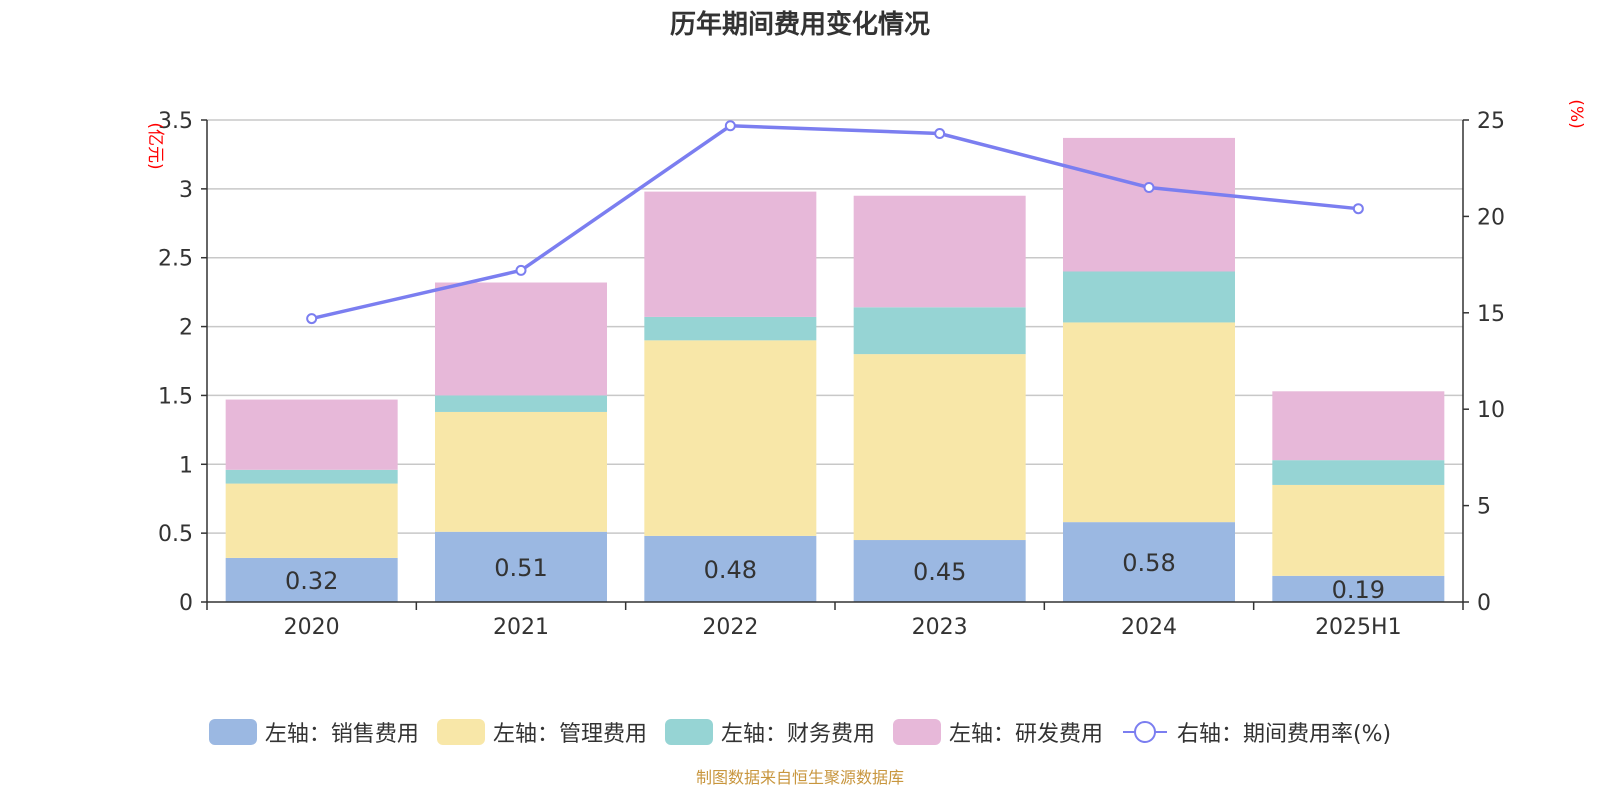  Describe the element at coordinates (186, 190) in the screenshot. I see `y-left-tick-label: 3` at that location.